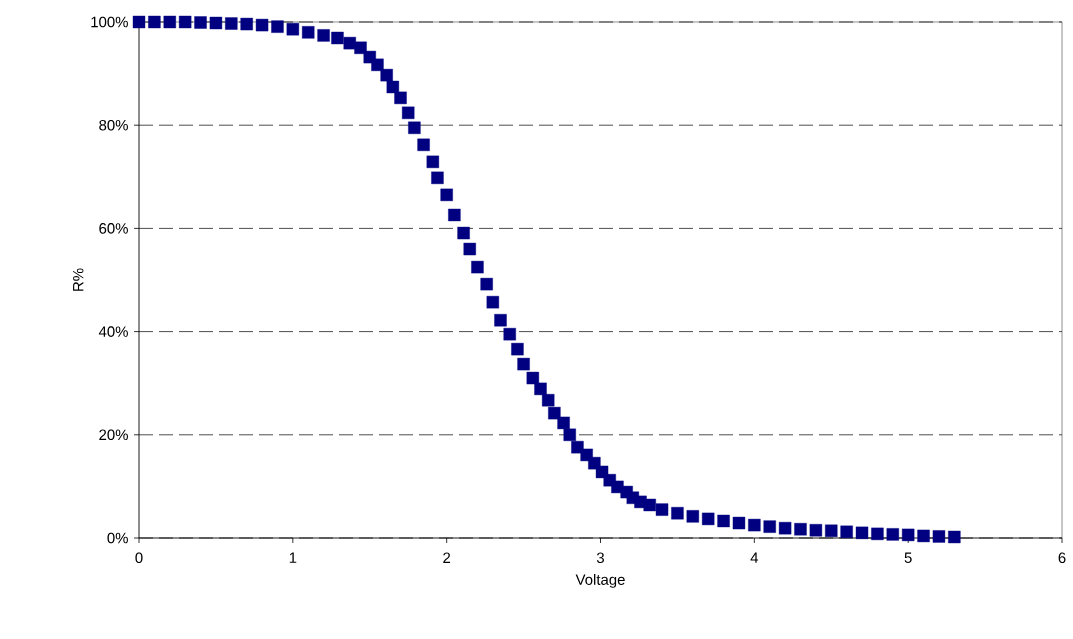 The height and width of the screenshot is (639, 1073). Describe the element at coordinates (447, 557) in the screenshot. I see `x-tick-label: 2` at that location.